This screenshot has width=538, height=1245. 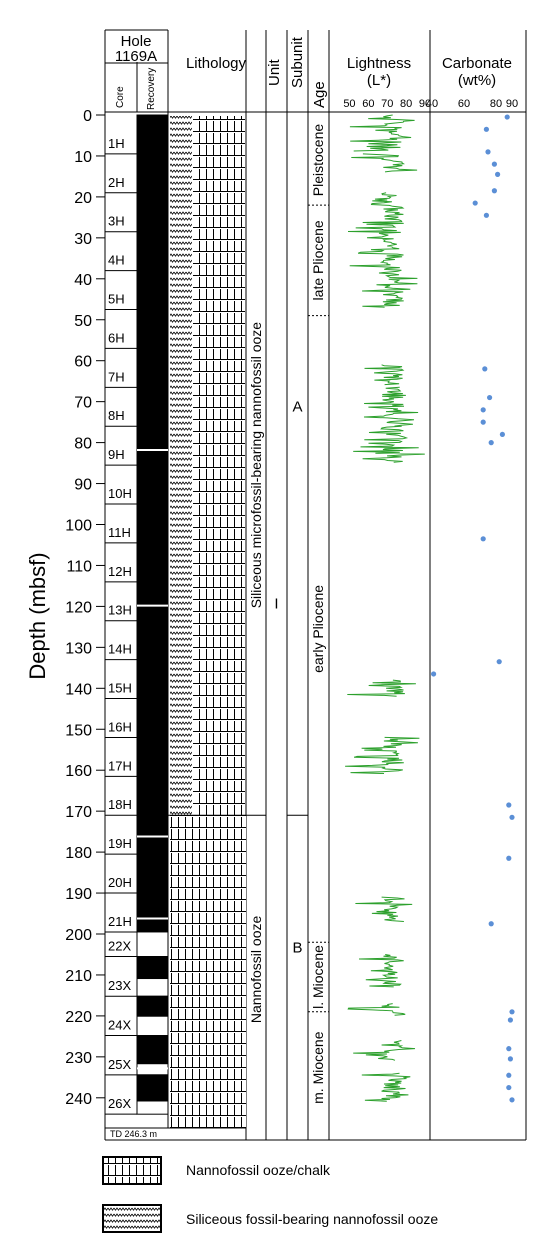 I want to click on core-label-5H: 5H, so click(x=116, y=299).